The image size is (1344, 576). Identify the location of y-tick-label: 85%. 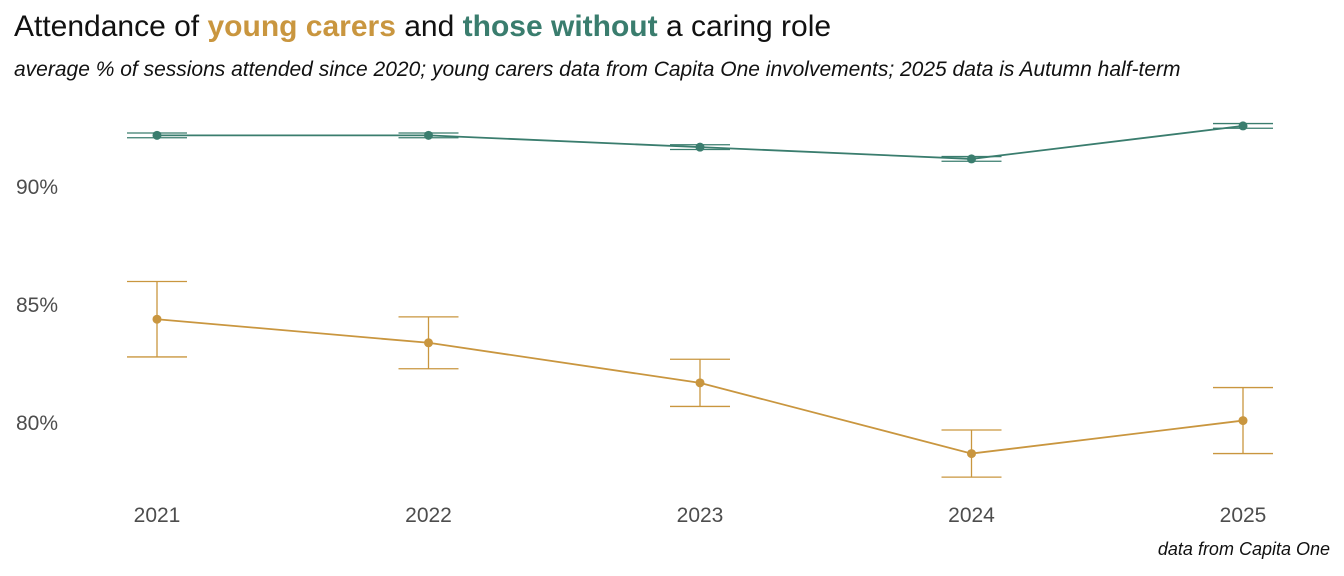
(37, 305).